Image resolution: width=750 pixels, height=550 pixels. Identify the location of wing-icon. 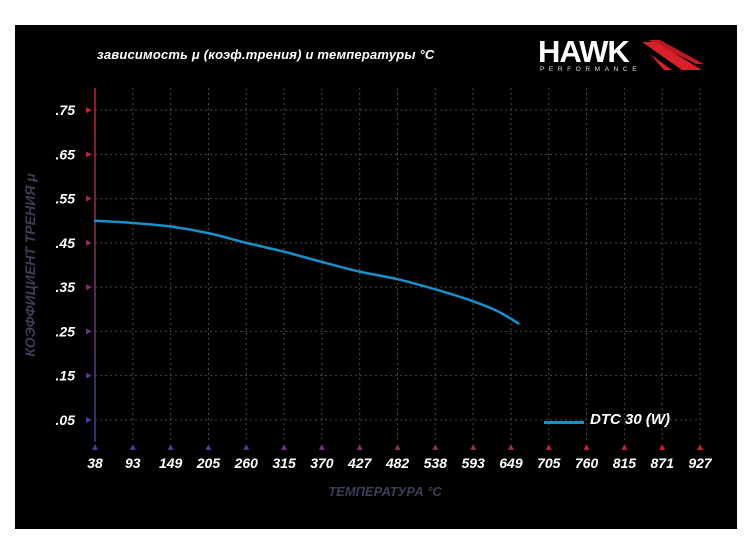
(673, 55).